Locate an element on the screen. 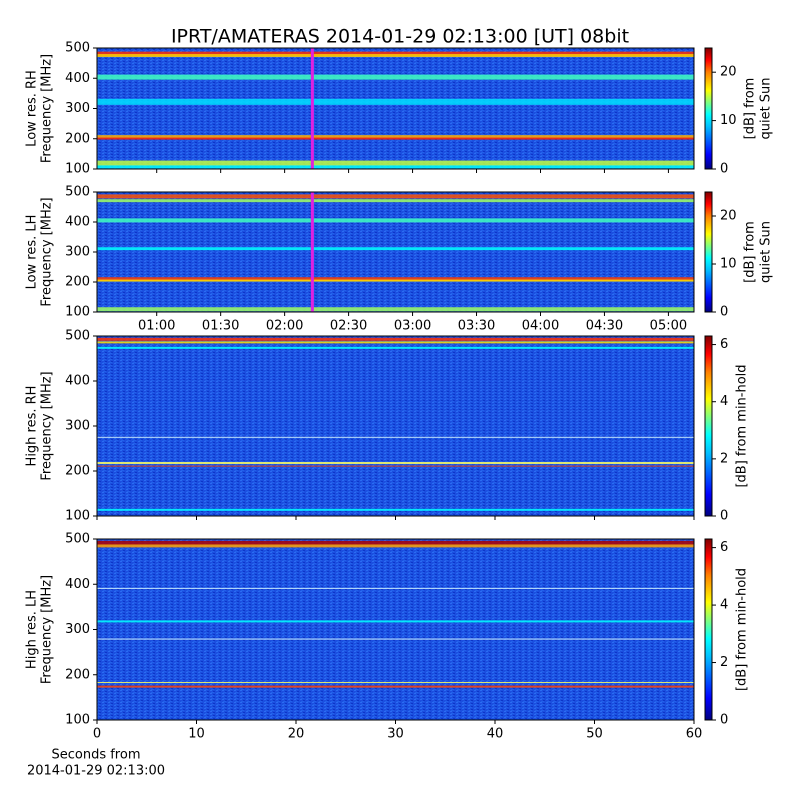  x-tick-label: 01:00 is located at coordinates (156, 326).